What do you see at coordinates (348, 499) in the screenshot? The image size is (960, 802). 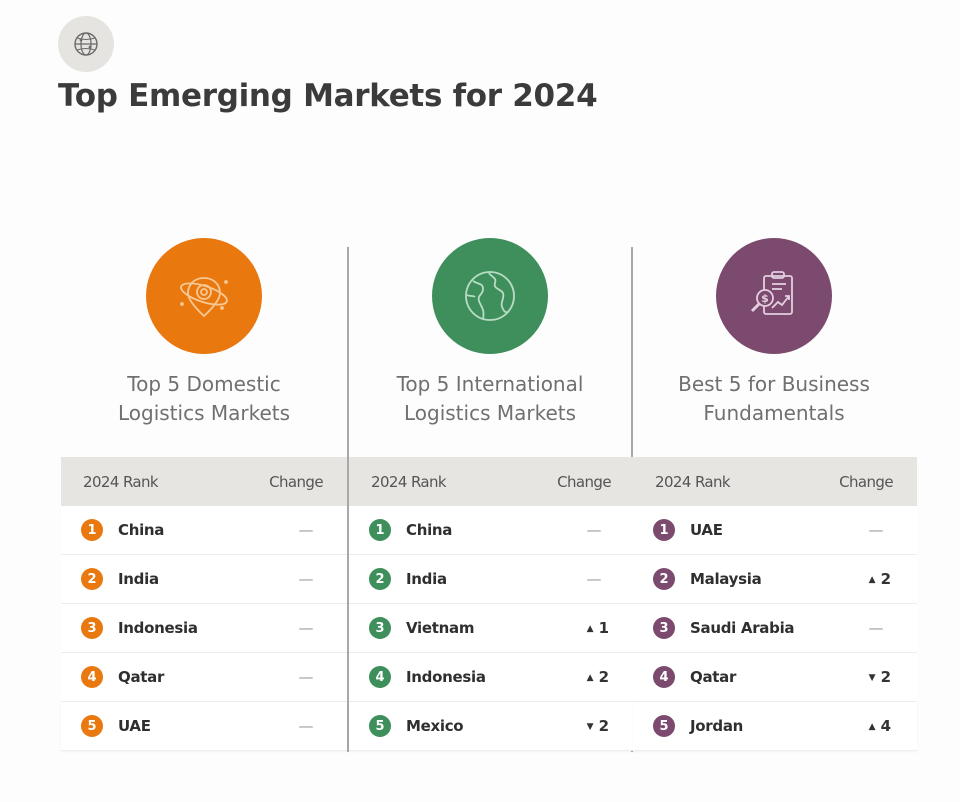 I see `column-divider` at bounding box center [348, 499].